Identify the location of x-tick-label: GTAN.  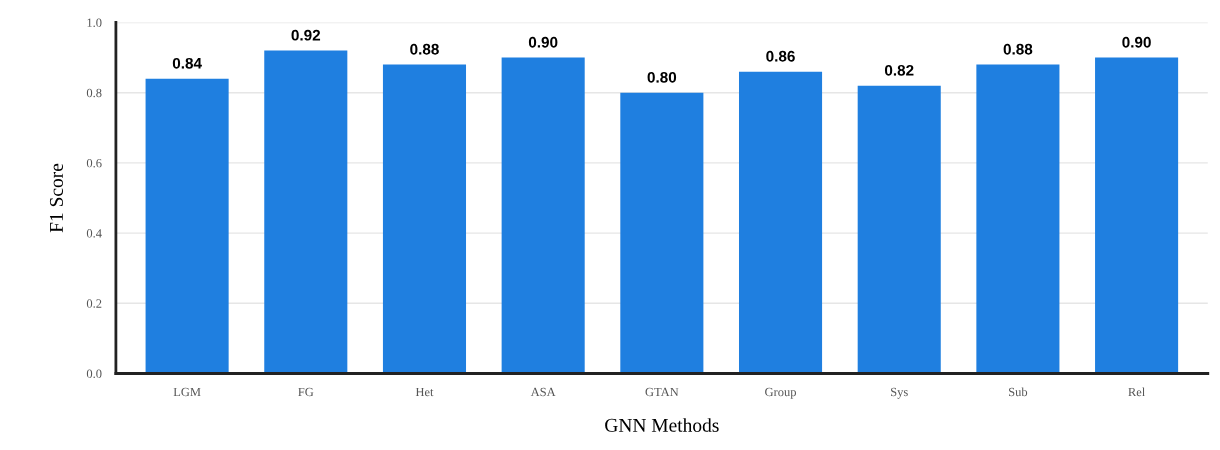
(662, 392).